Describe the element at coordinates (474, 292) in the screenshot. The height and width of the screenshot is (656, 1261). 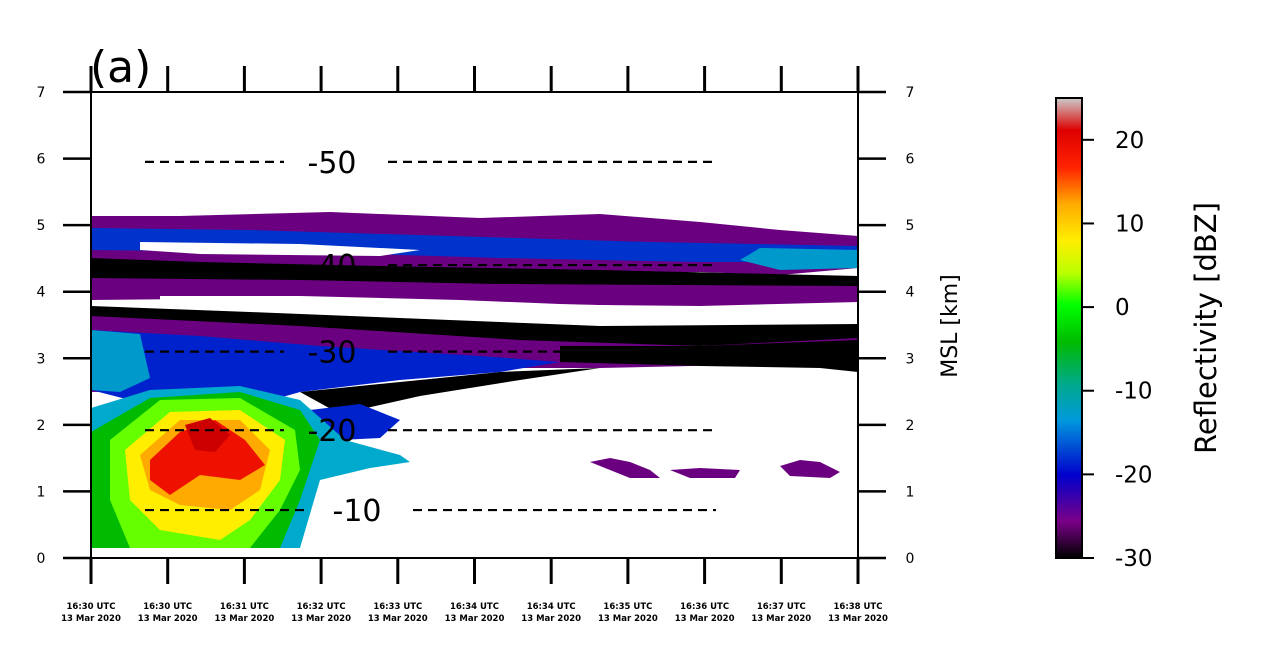
I see `mid-layer-purple` at that location.